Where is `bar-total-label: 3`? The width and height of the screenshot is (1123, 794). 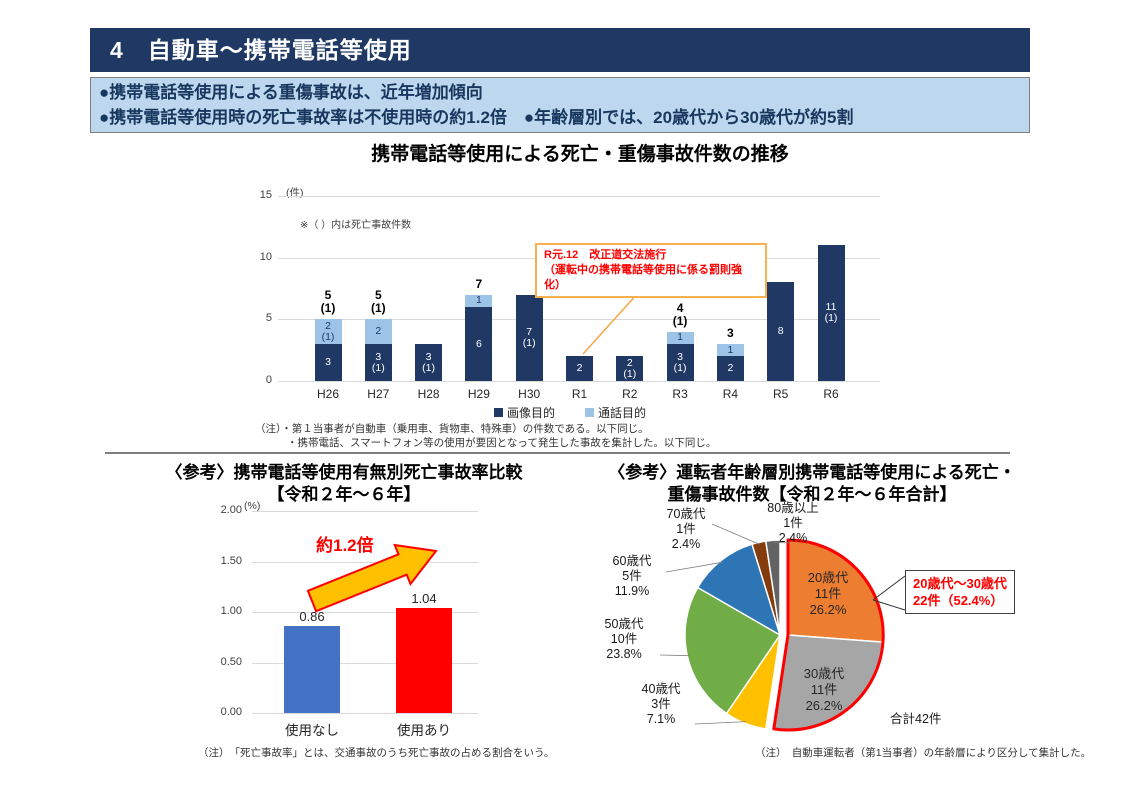 bar-total-label: 3 is located at coordinates (730, 333).